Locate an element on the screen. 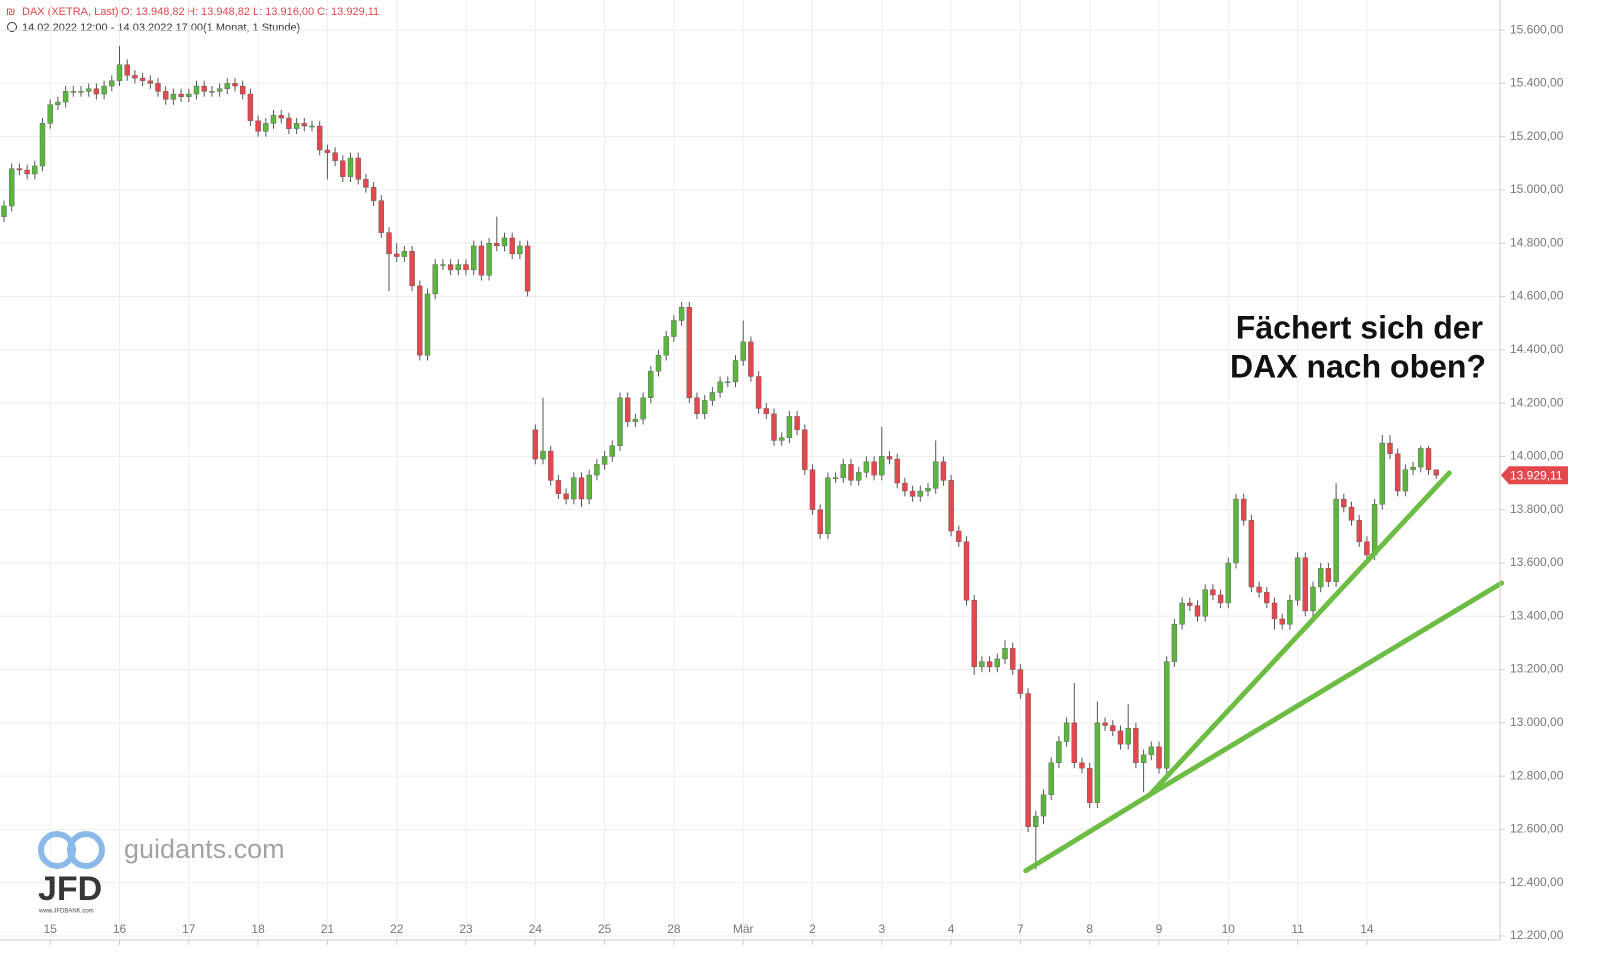 Image resolution: width=1623 pixels, height=978 pixels. x-tick-label: 21 is located at coordinates (328, 929).